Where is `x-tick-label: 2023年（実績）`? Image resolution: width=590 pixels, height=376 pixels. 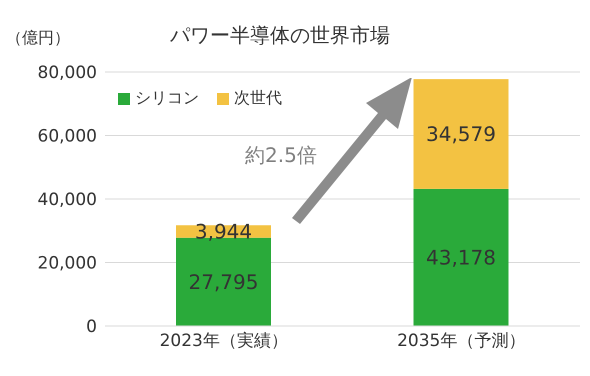 x-tick-label: 2023年（実績） is located at coordinates (224, 341).